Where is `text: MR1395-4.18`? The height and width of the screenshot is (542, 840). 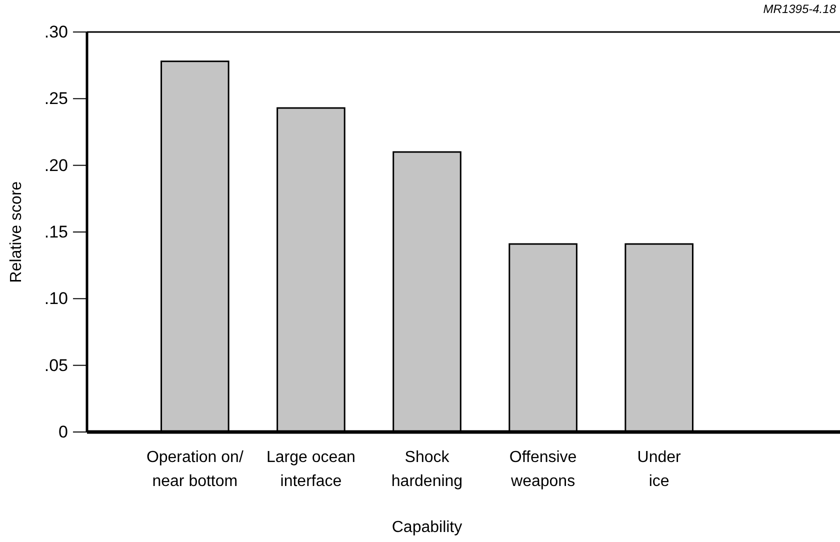
text: MR1395-4.18 is located at coordinates (799, 9).